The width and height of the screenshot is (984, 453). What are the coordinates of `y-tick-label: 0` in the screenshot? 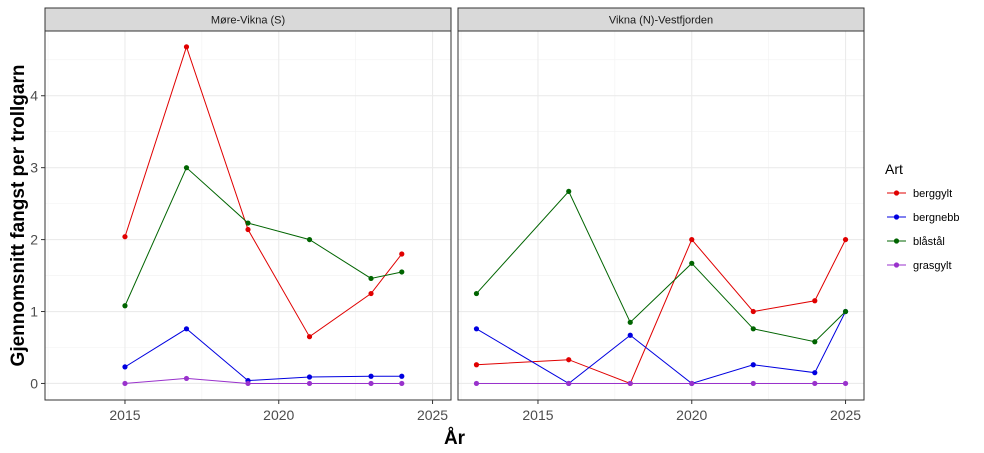 It's located at (34, 383).